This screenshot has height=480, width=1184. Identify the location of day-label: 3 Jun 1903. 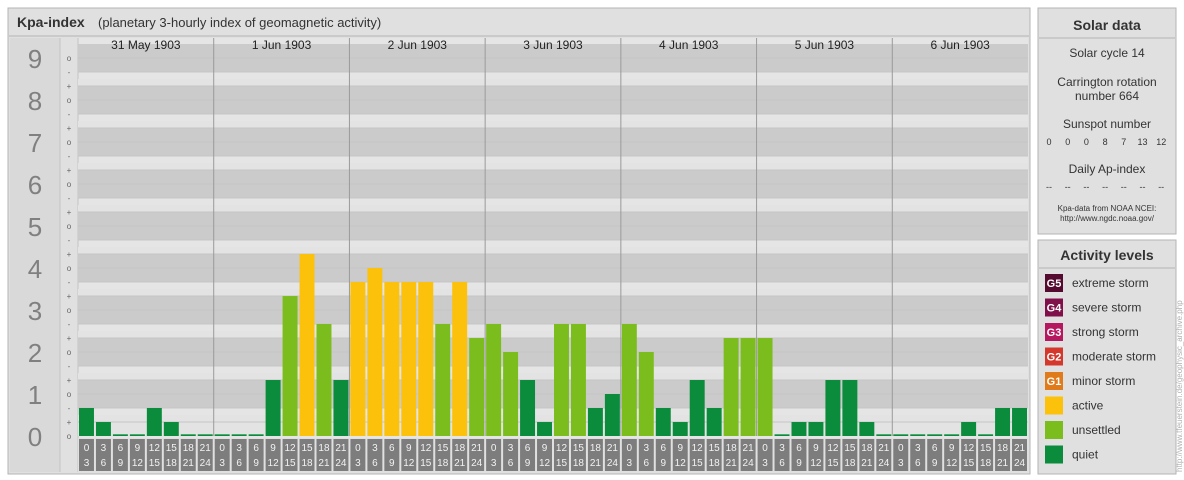
(553, 45).